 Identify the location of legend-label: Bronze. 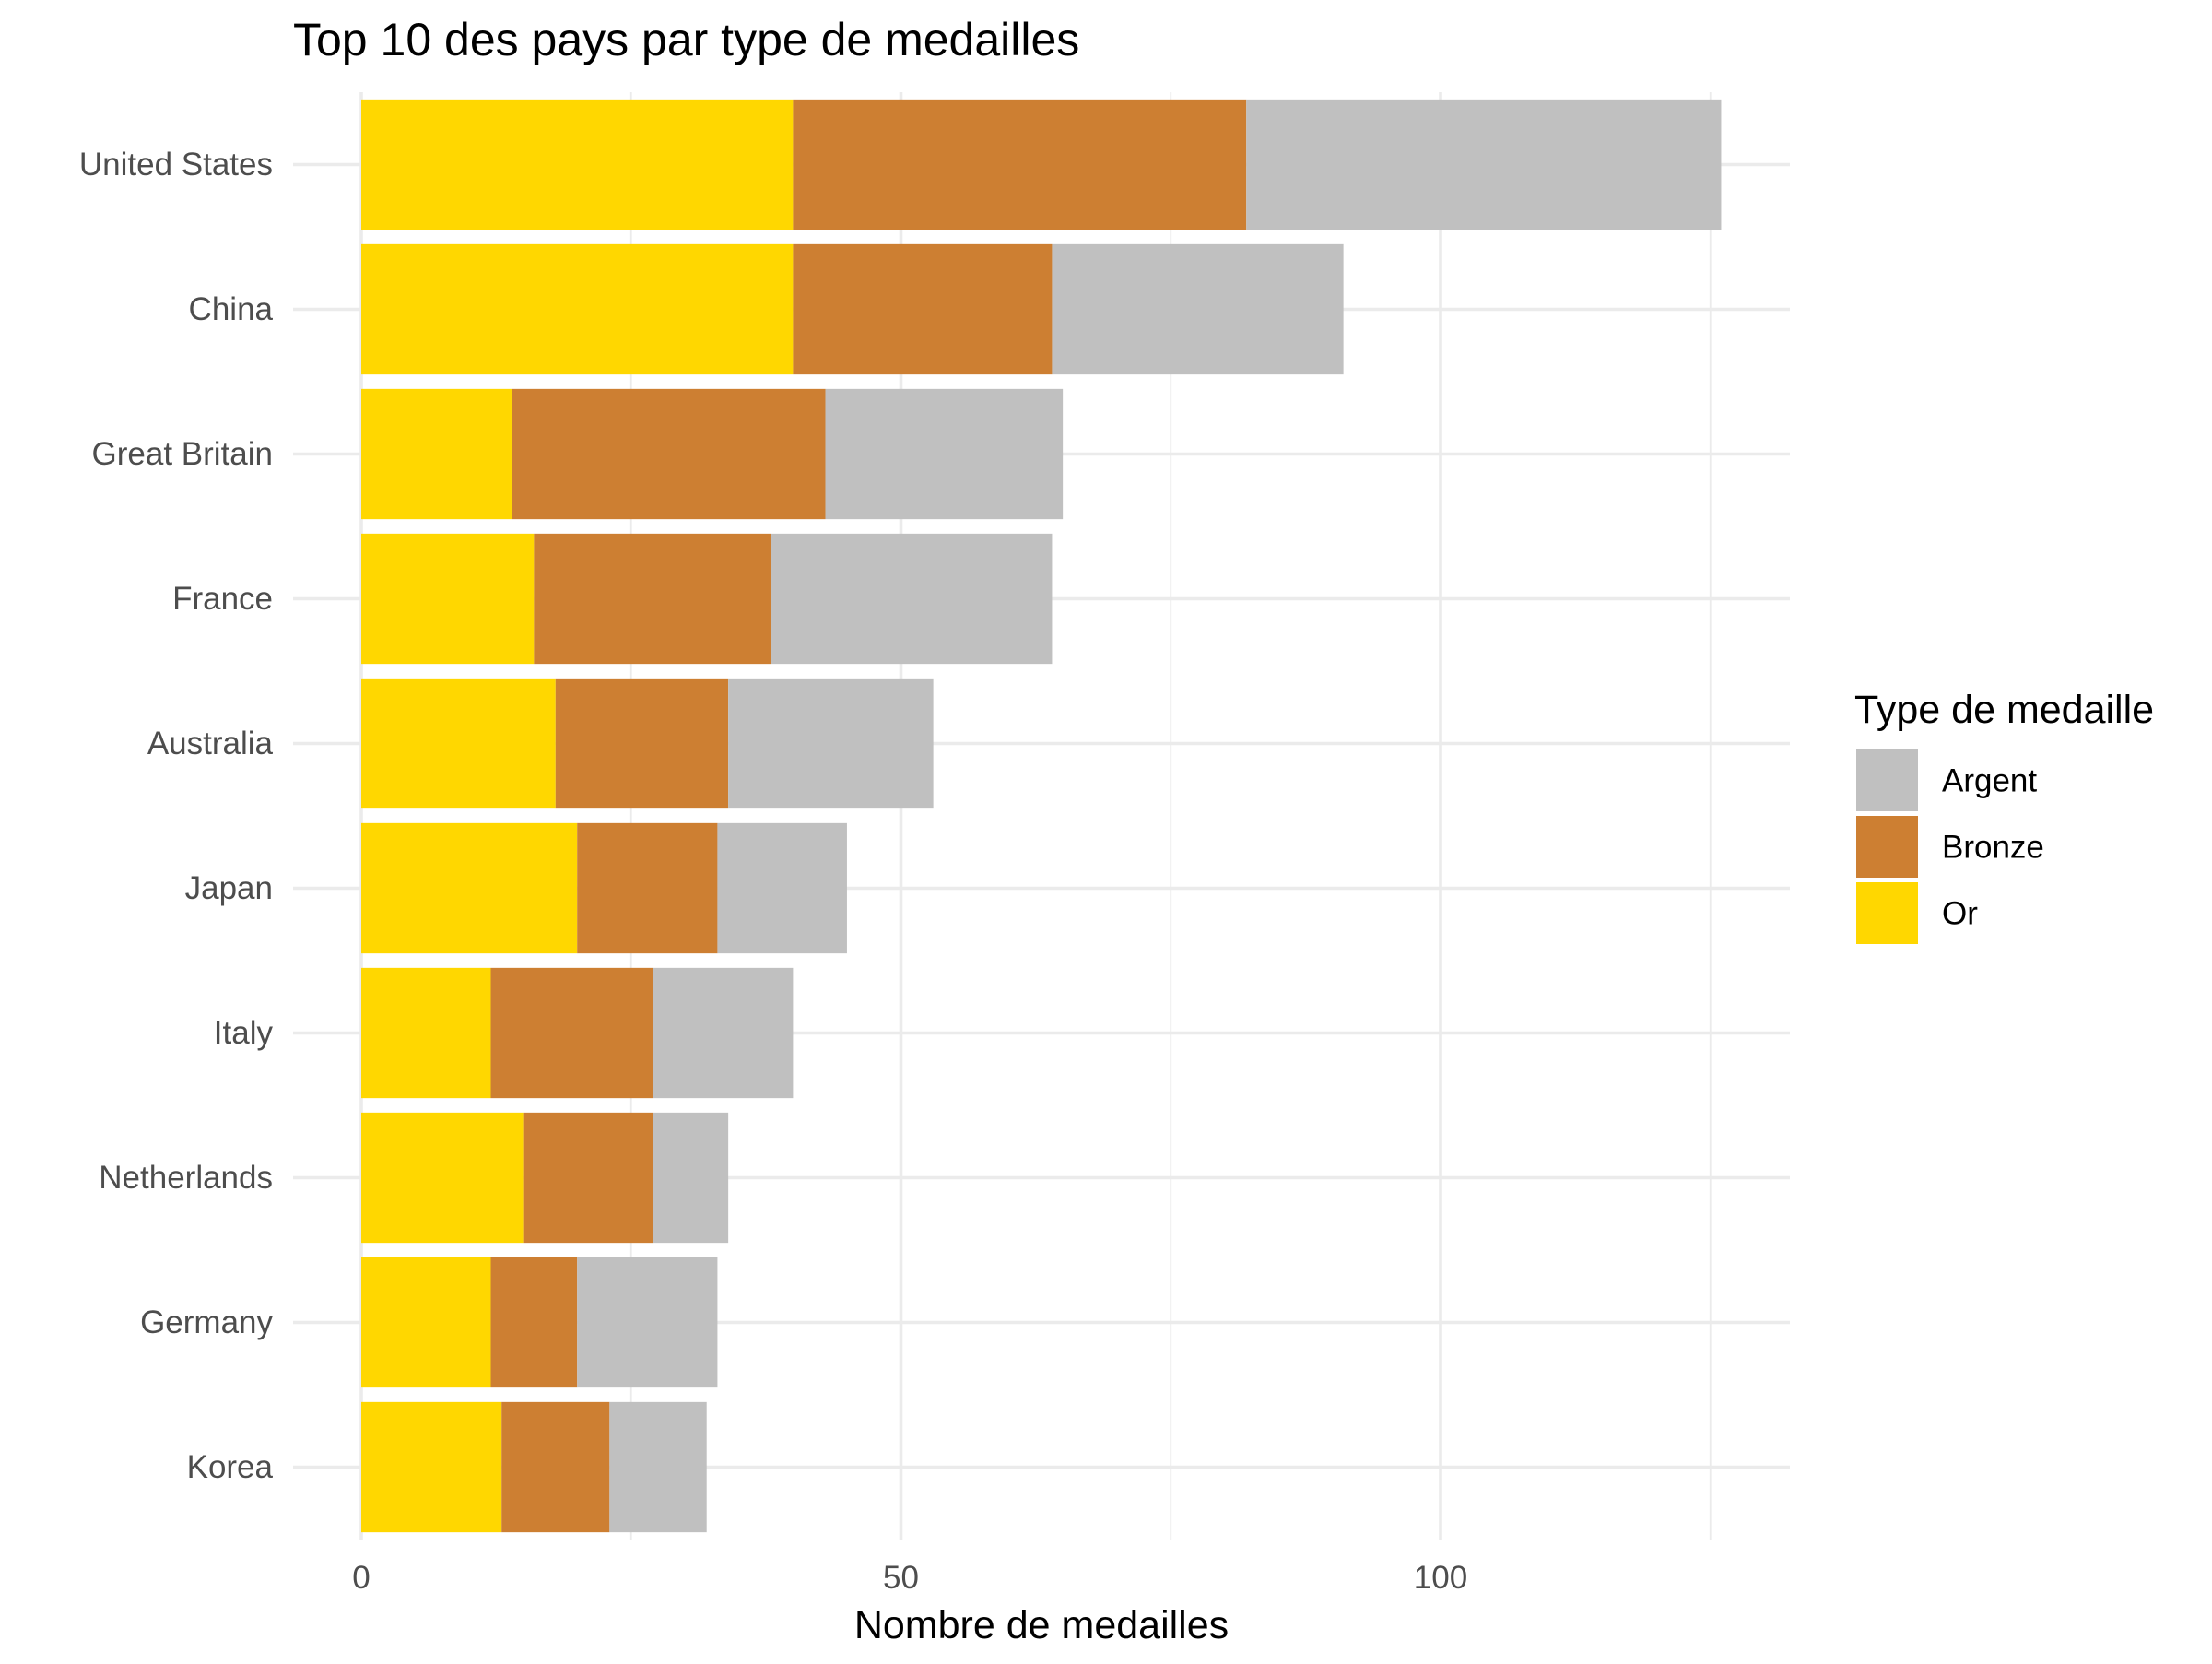
(1993, 848).